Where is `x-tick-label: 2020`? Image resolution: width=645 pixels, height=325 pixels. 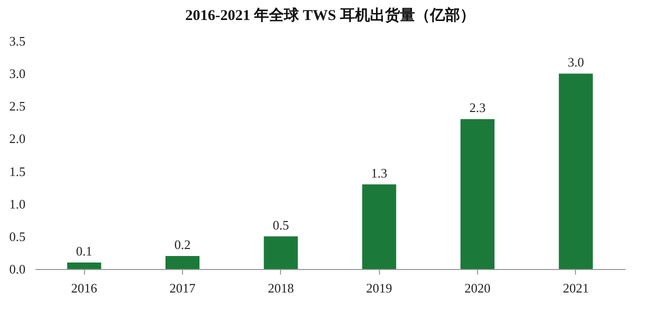 x-tick-label: 2020 is located at coordinates (477, 288).